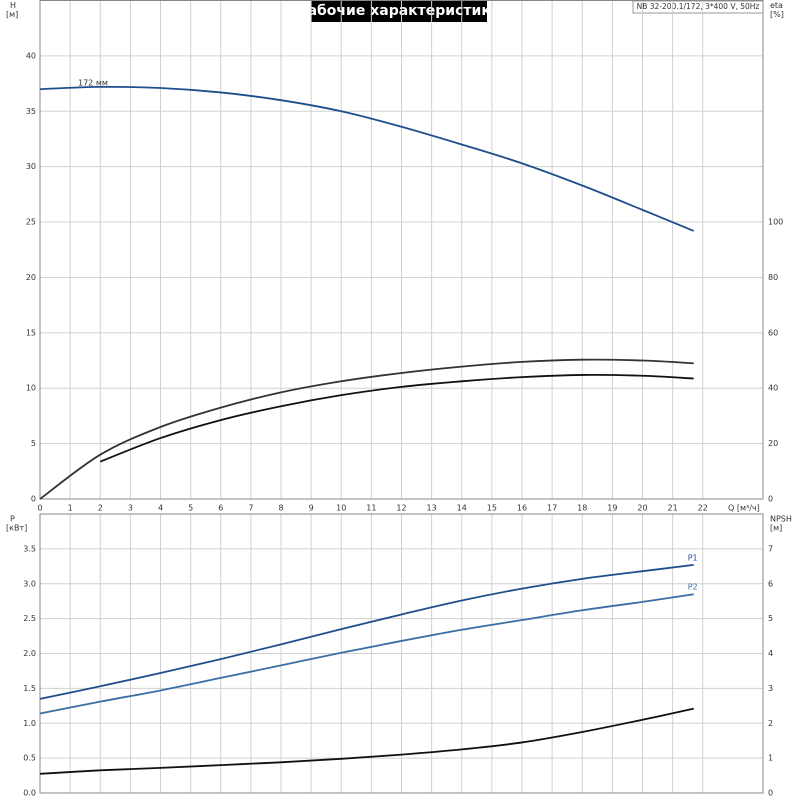 This screenshot has width=800, height=800. I want to click on x-tick-label: 3, so click(130, 508).